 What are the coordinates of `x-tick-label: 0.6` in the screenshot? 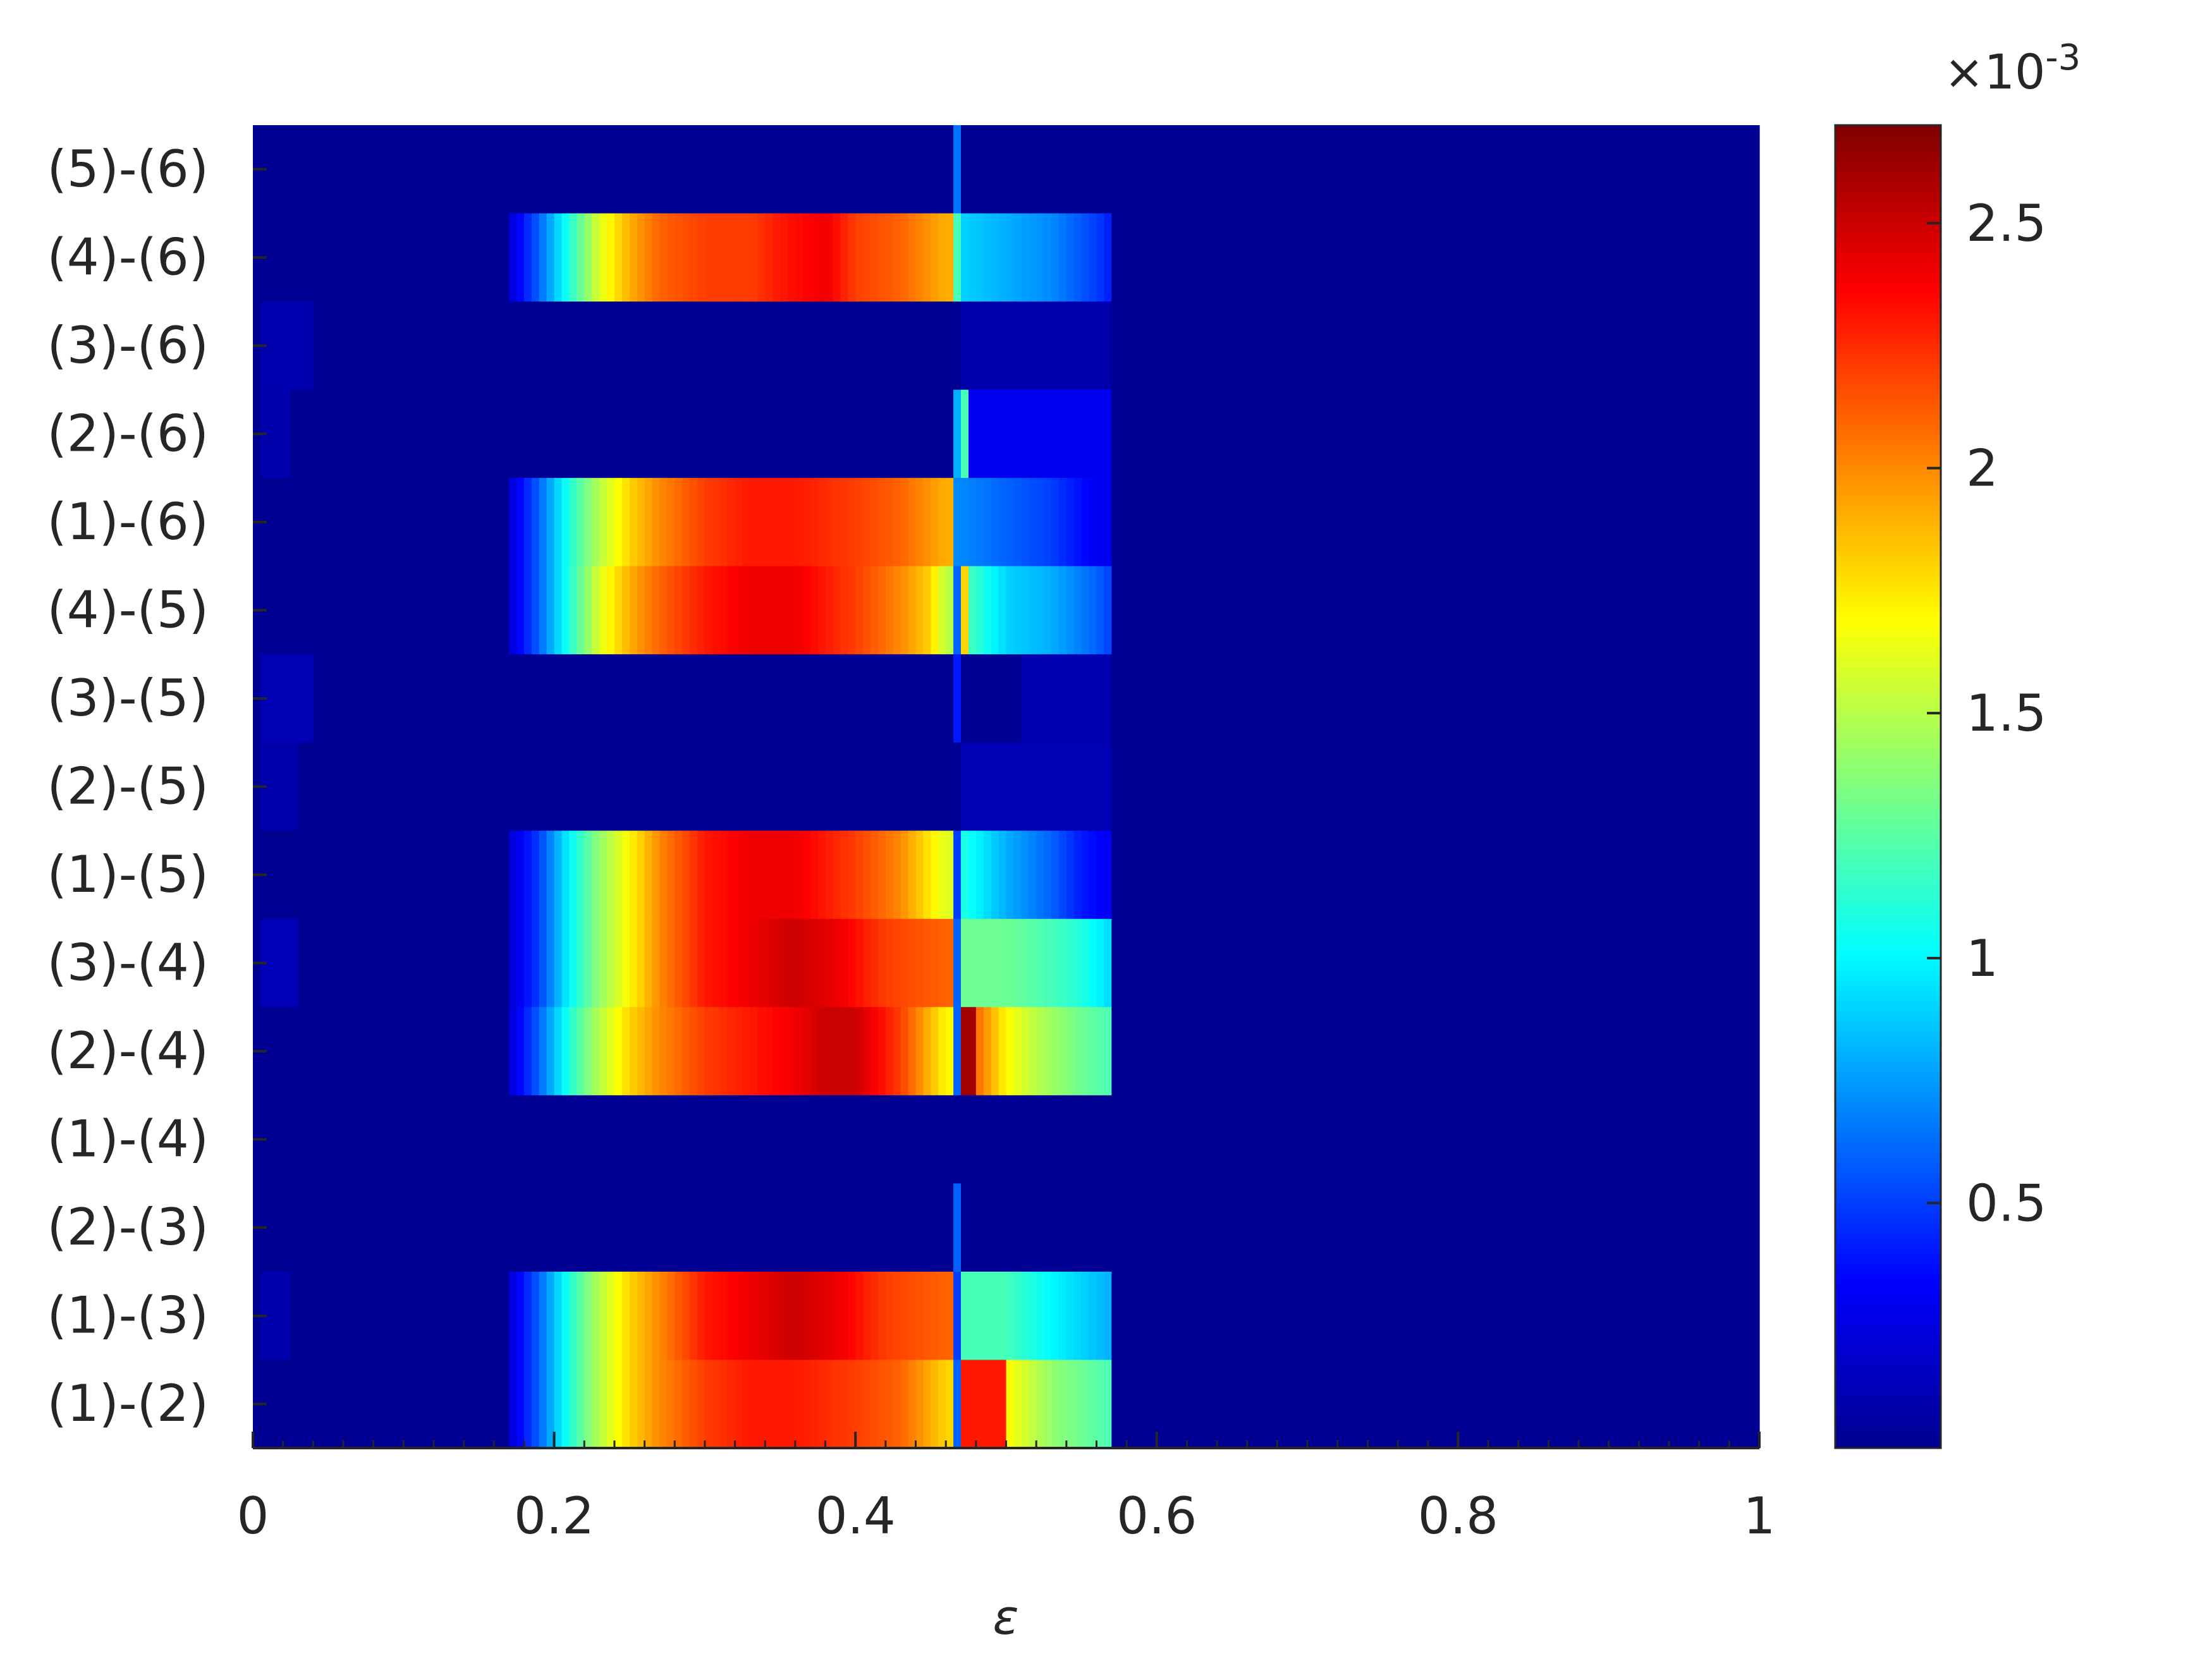 It's located at (1156, 1516).